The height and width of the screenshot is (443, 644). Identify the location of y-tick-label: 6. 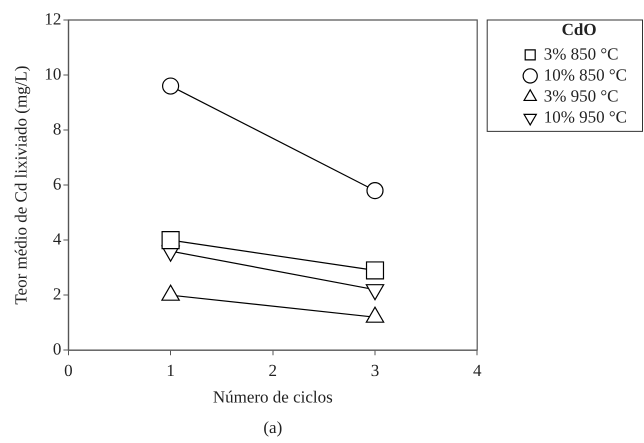
(57, 184).